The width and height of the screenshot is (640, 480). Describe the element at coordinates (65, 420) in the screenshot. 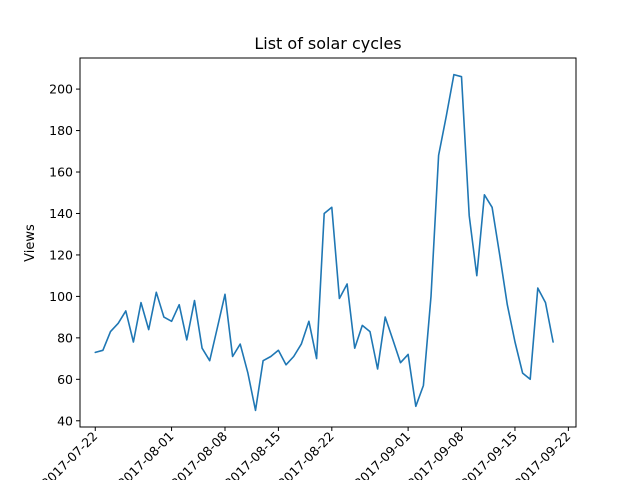

I see `y-tick-label: 40` at that location.